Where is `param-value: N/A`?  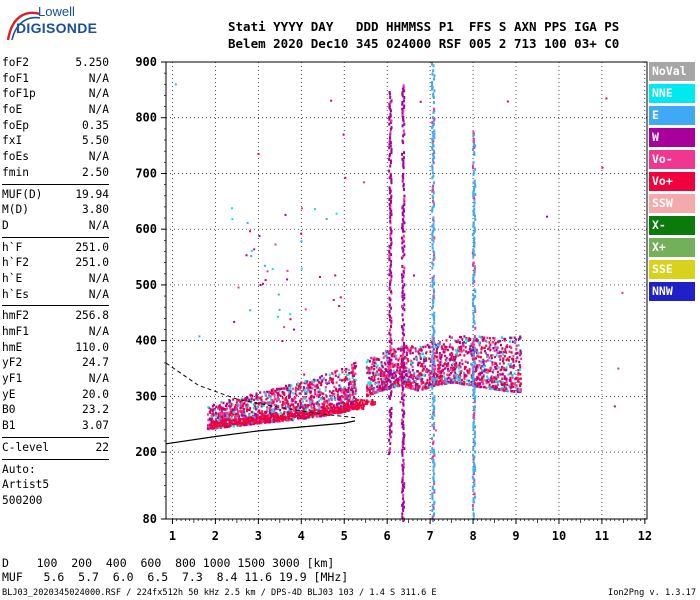 param-value: N/A is located at coordinates (98, 110).